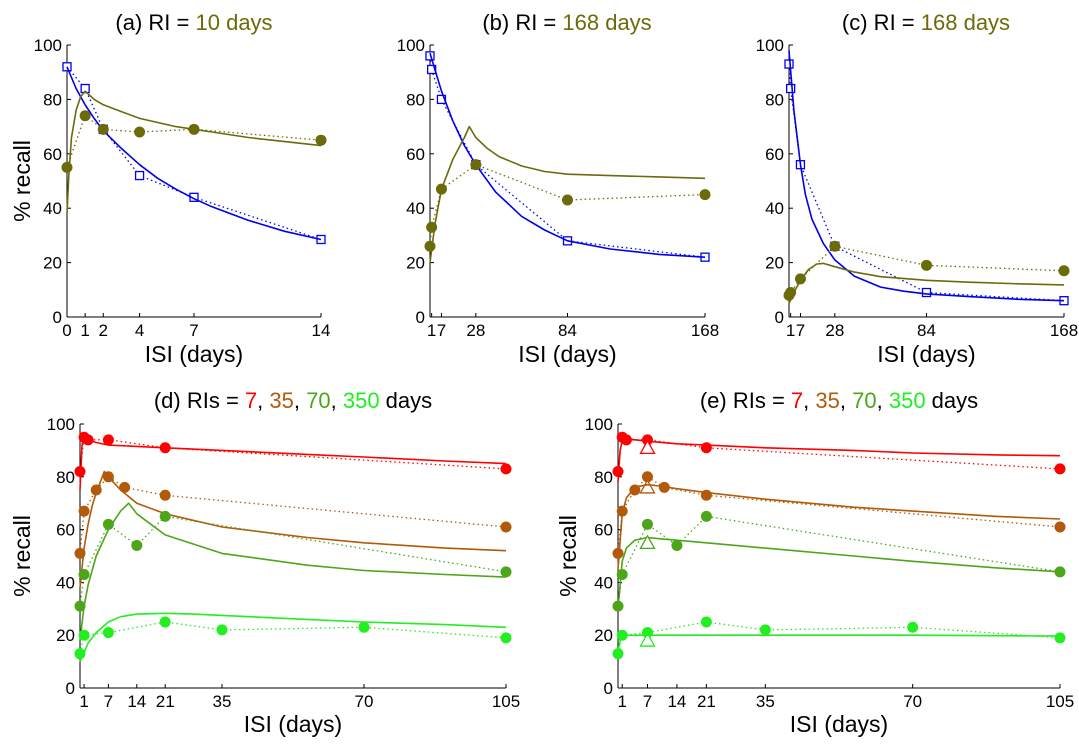  Describe the element at coordinates (706, 701) in the screenshot. I see `x-tick-label: 21` at that location.